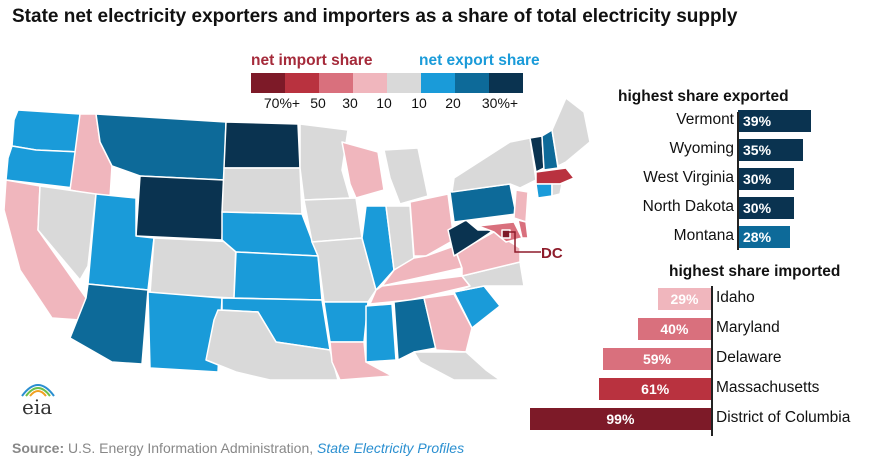 Image resolution: width=871 pixels, height=473 pixels. Describe the element at coordinates (361, 360) in the screenshot. I see `state-louisiana` at that location.